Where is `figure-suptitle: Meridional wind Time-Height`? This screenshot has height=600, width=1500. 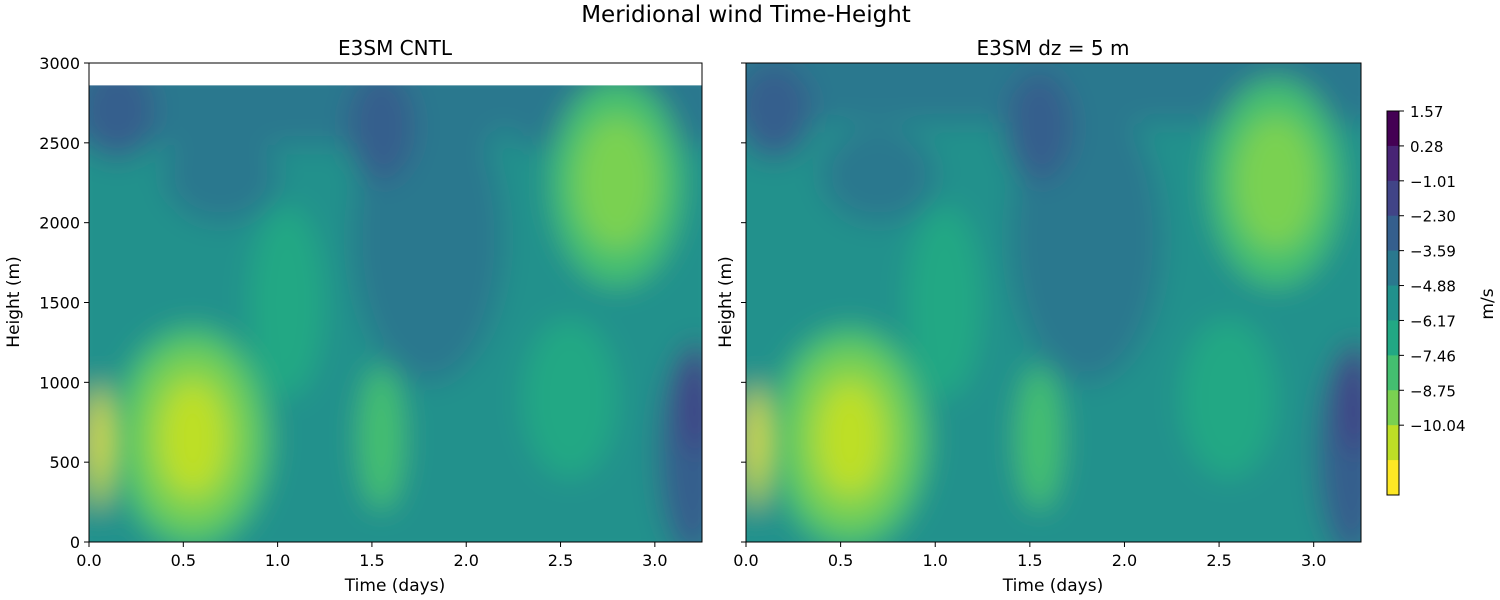 figure-suptitle: Meridional wind Time-Height is located at coordinates (746, 15).